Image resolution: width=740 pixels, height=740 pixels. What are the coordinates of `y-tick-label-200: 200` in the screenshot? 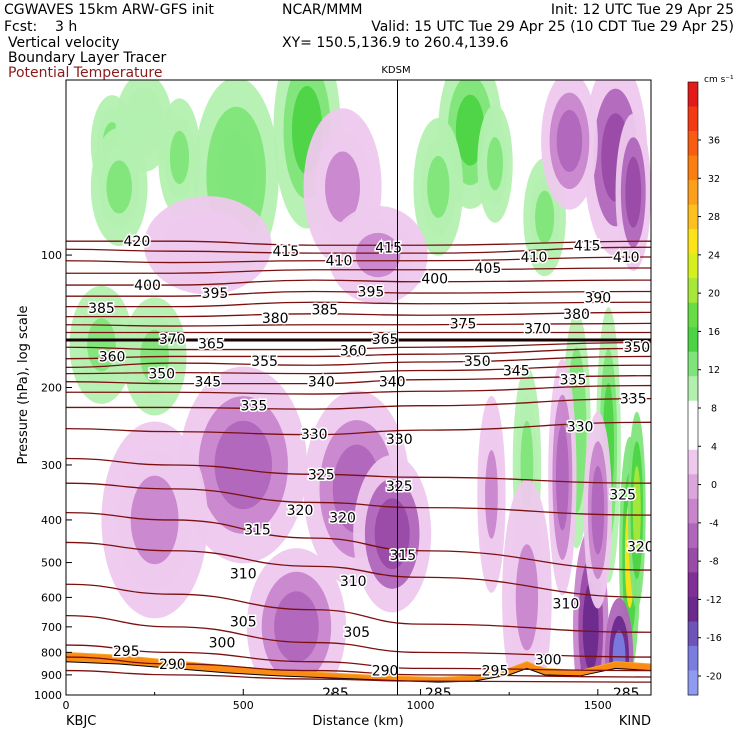 It's located at (51, 388).